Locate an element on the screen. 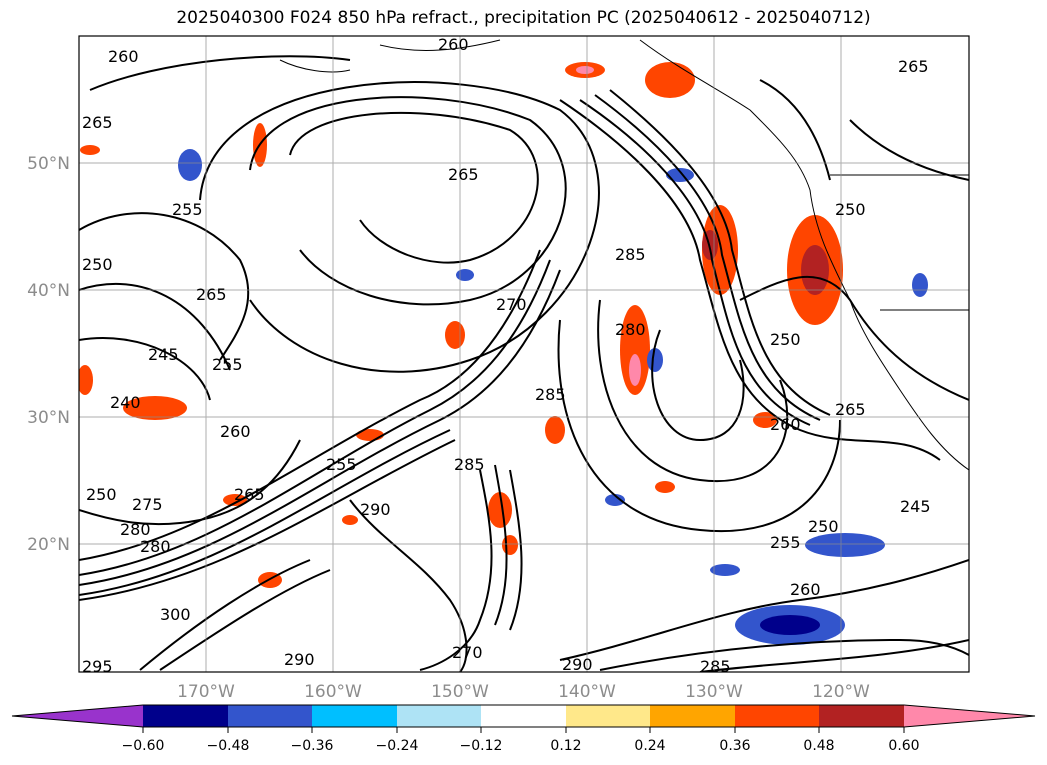 This screenshot has width=1047, height=765. lon-label-150w: 150°W is located at coordinates (460, 692).